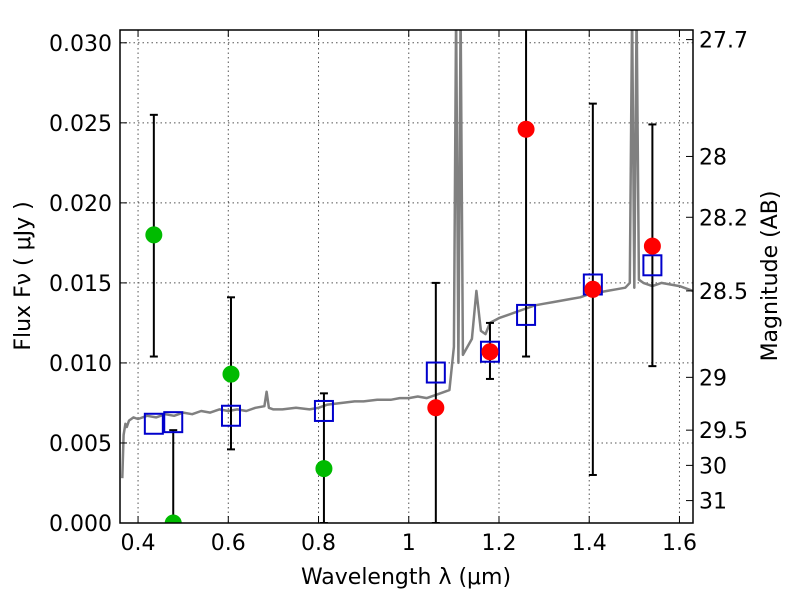  I want to click on right-tick-label: 29, so click(713, 378).